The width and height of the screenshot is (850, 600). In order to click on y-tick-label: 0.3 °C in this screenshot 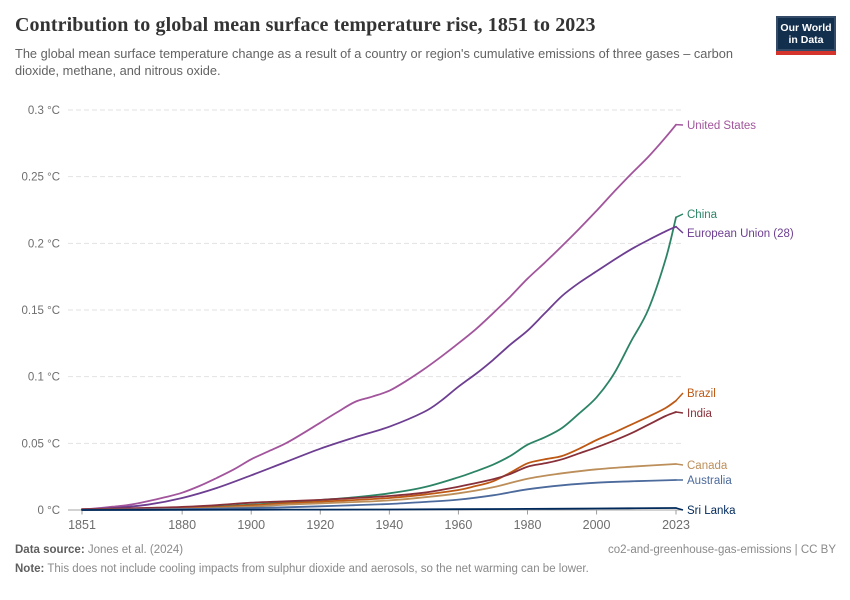, I will do `click(44, 111)`.